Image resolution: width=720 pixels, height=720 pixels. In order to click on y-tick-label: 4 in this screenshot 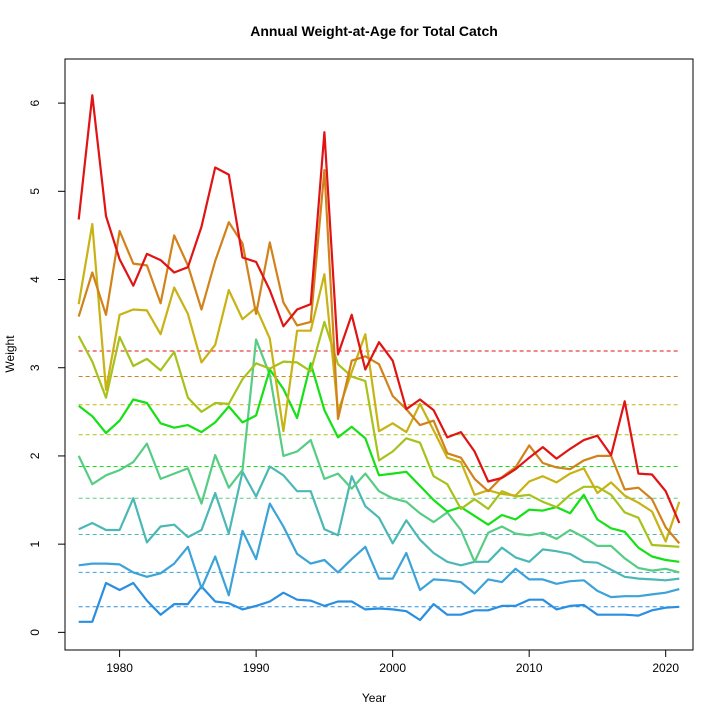, I will do `click(35, 279)`.